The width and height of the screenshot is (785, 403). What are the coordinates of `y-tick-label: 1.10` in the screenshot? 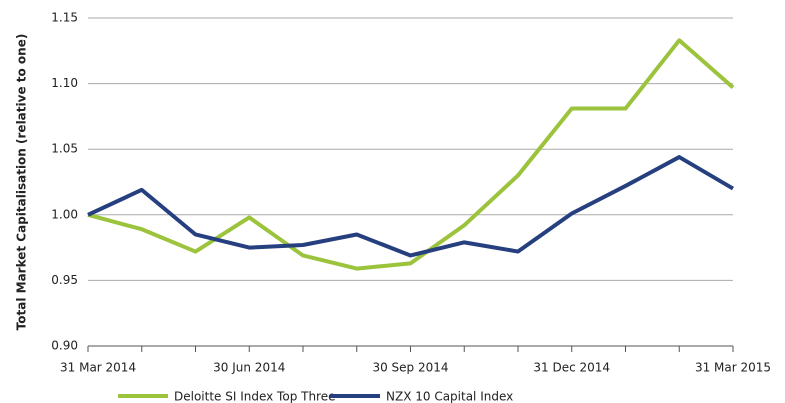 It's located at (64, 83).